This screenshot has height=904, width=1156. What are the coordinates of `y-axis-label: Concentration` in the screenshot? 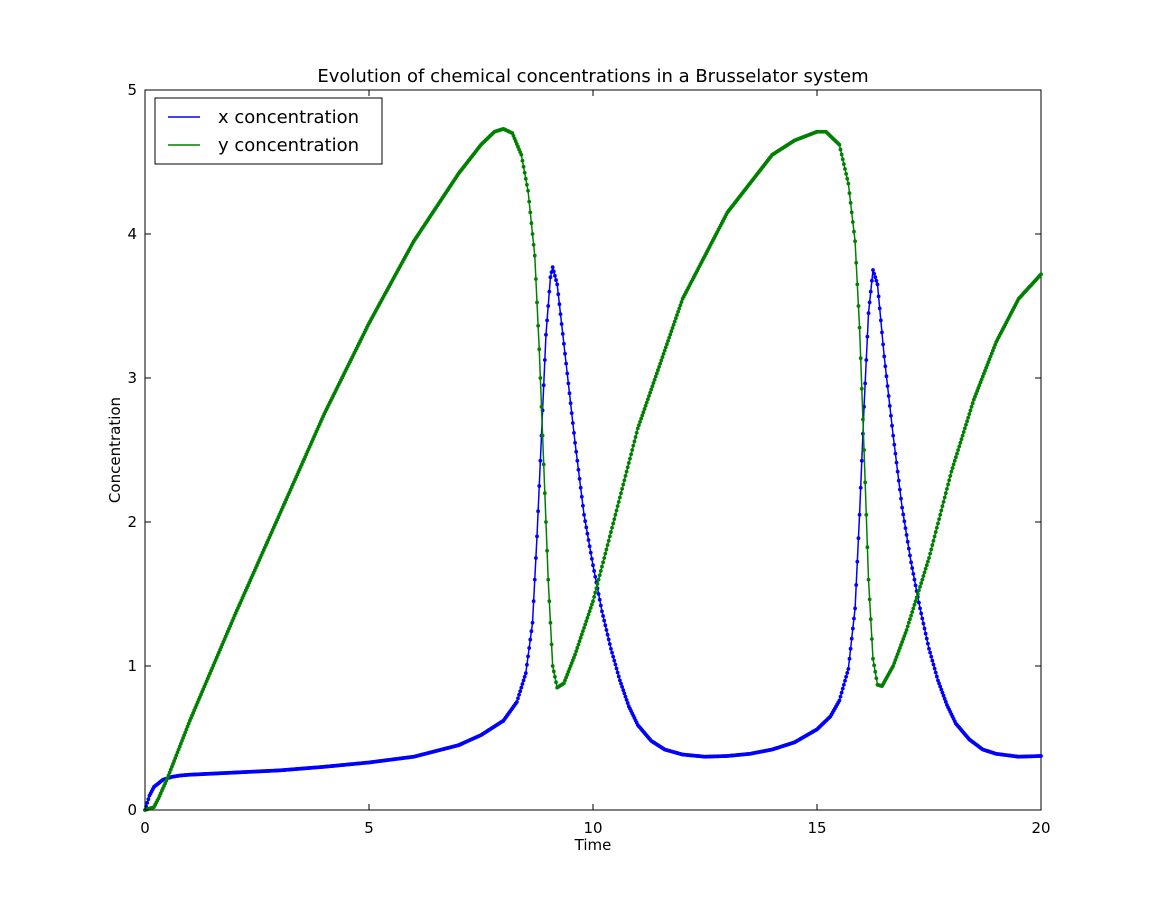 It's located at (115, 450).